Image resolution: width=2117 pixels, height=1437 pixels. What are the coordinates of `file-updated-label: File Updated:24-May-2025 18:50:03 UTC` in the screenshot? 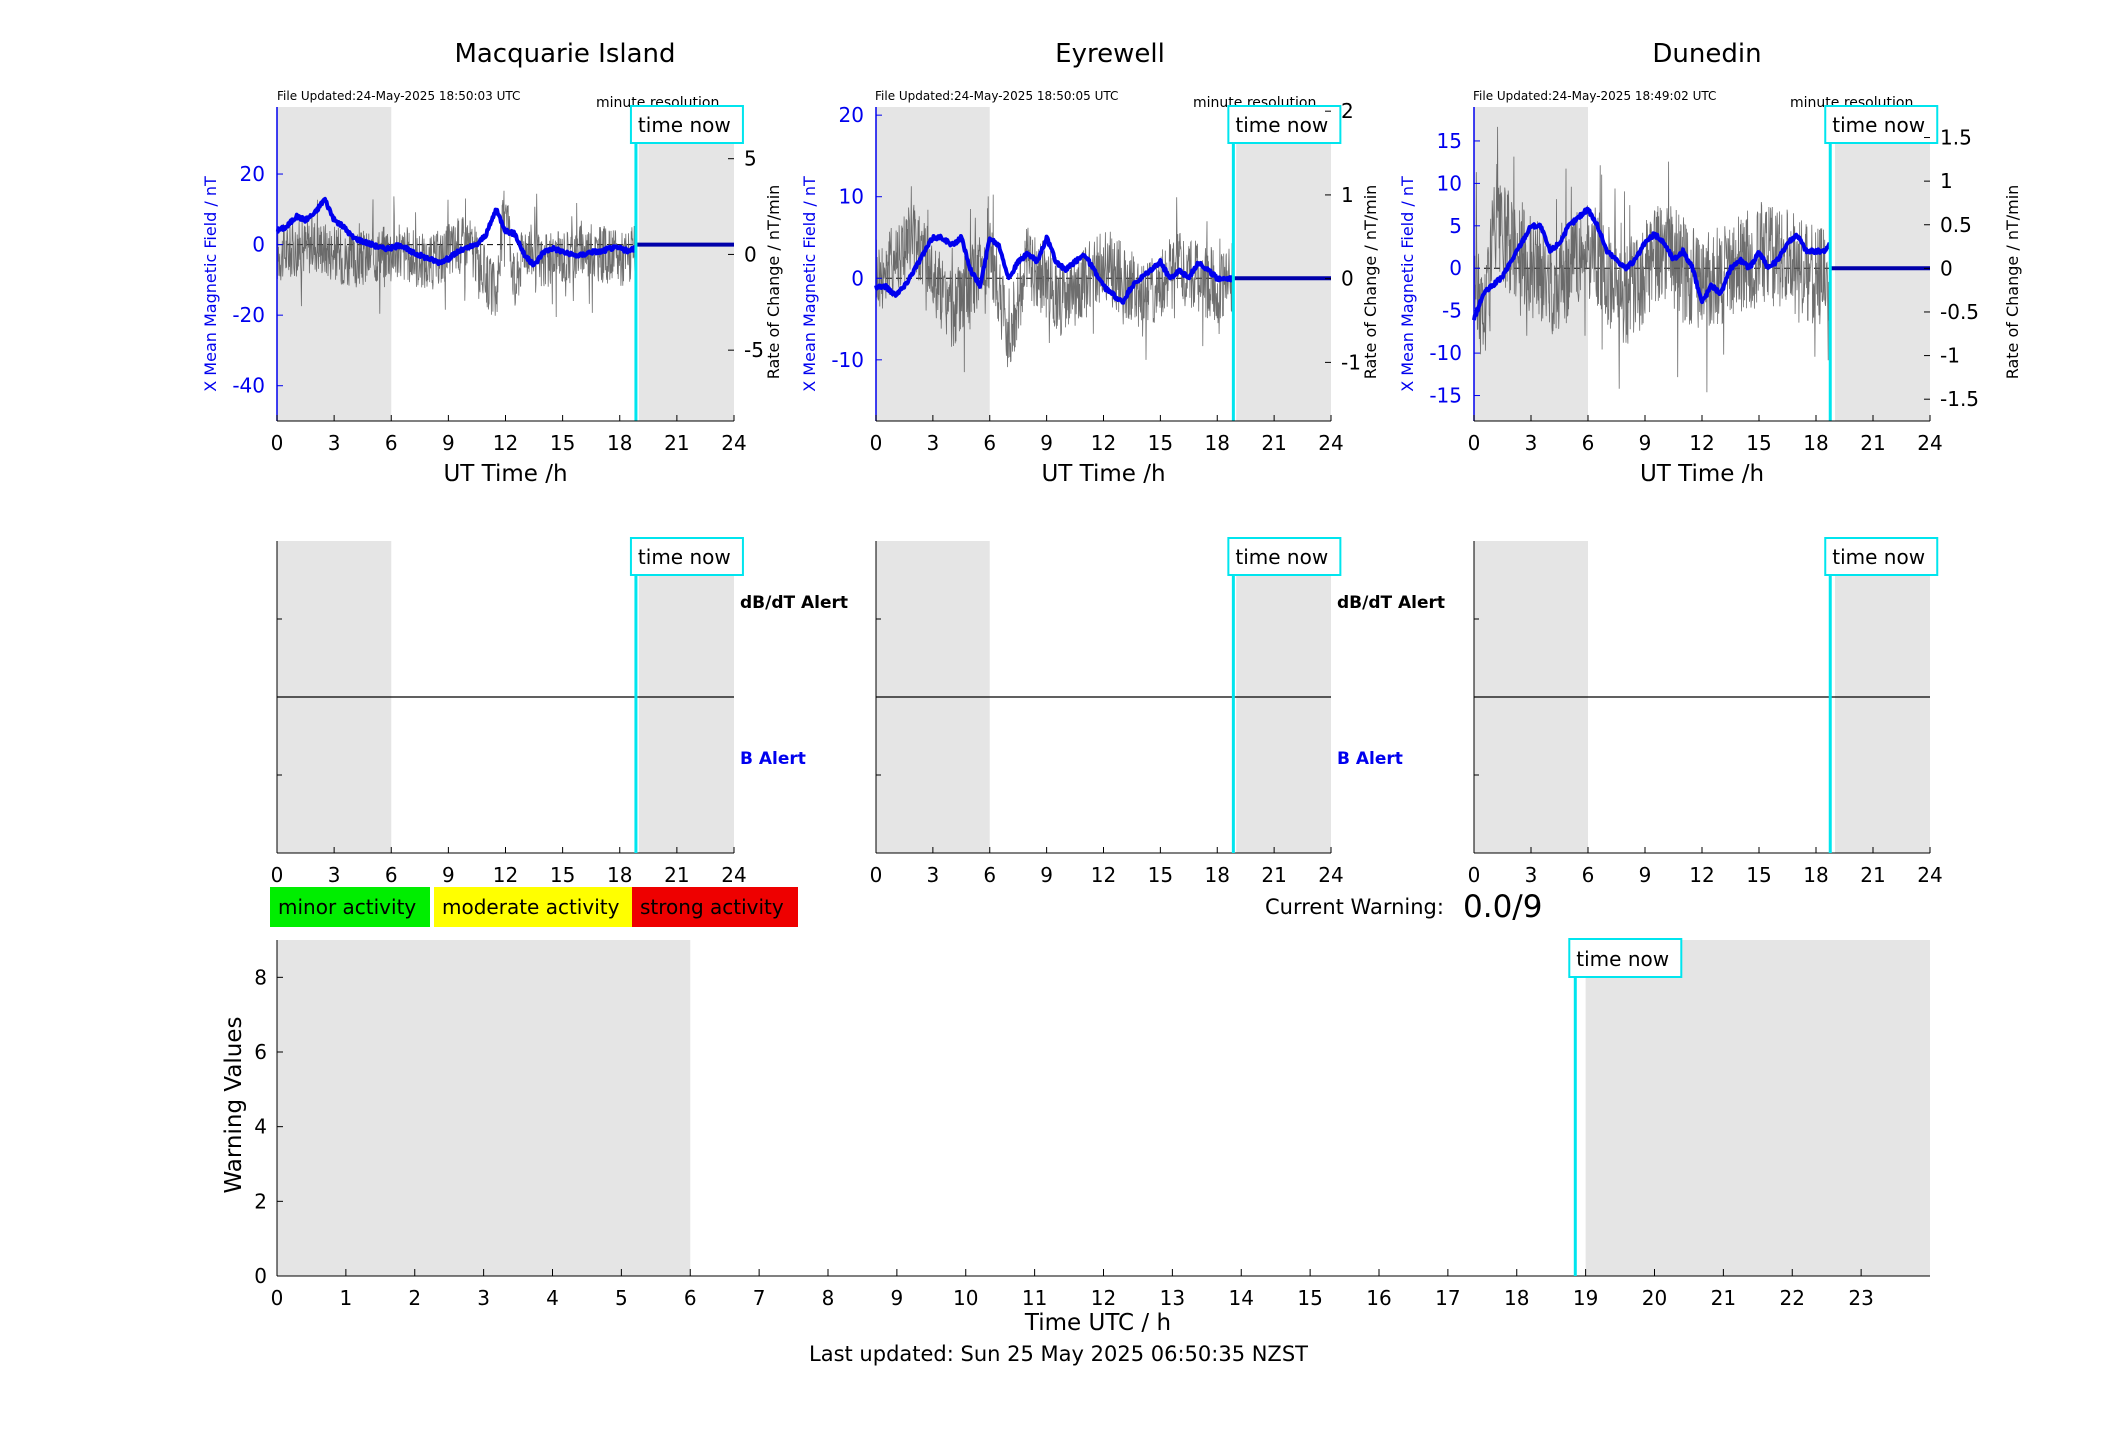 It's located at (398, 96).